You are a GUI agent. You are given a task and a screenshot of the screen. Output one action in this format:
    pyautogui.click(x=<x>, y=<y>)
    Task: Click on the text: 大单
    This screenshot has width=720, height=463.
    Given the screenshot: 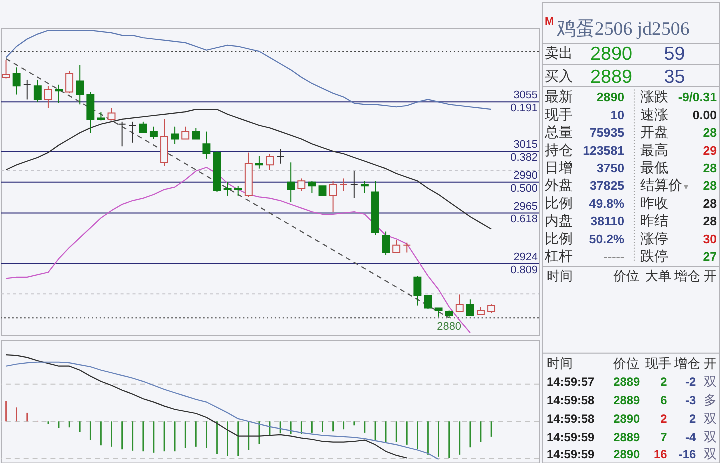 What is the action you would take?
    pyautogui.click(x=658, y=276)
    